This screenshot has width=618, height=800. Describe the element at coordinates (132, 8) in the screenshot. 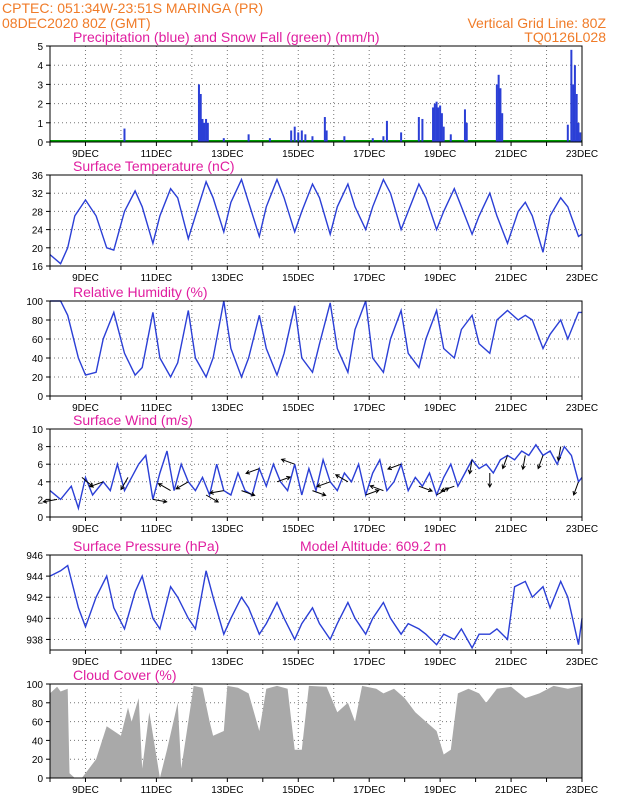

I see `station-line: CPTEC: 051:34W-23:51S MARINGA (PR)` at that location.